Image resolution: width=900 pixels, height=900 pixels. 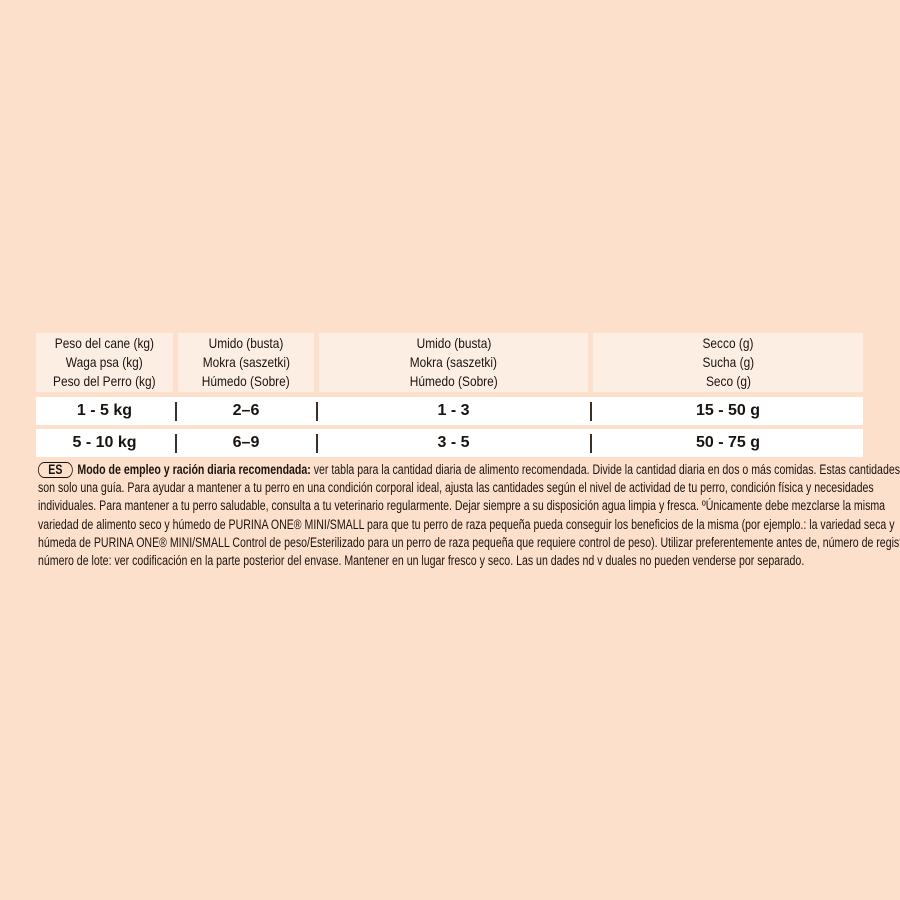 I want to click on language-badge: ES, so click(x=55, y=470).